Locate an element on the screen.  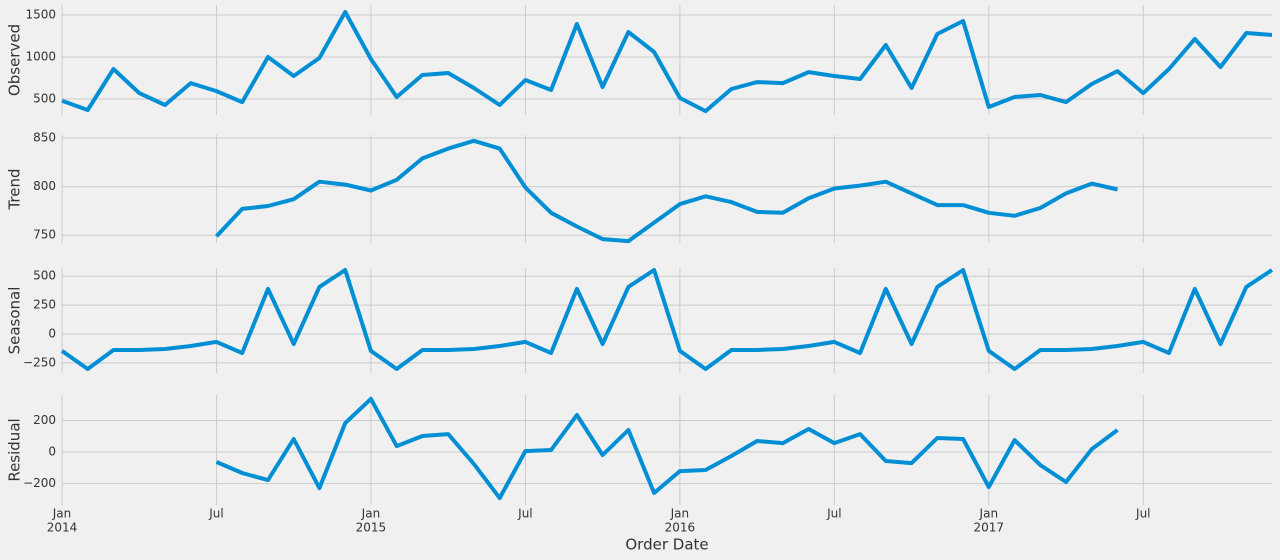
y-tick-label: −250 is located at coordinates (39, 362).